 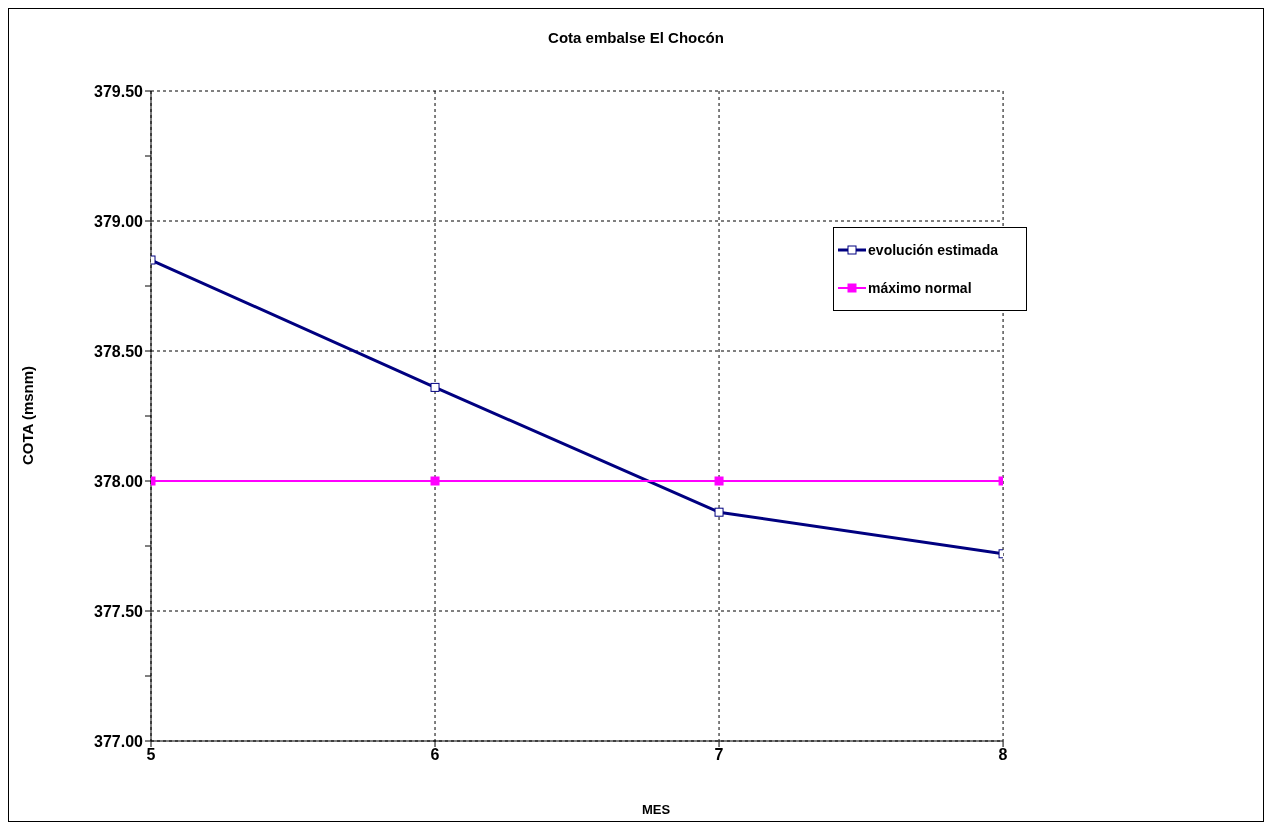 I want to click on y-tick-label: 378.00, so click(x=119, y=481).